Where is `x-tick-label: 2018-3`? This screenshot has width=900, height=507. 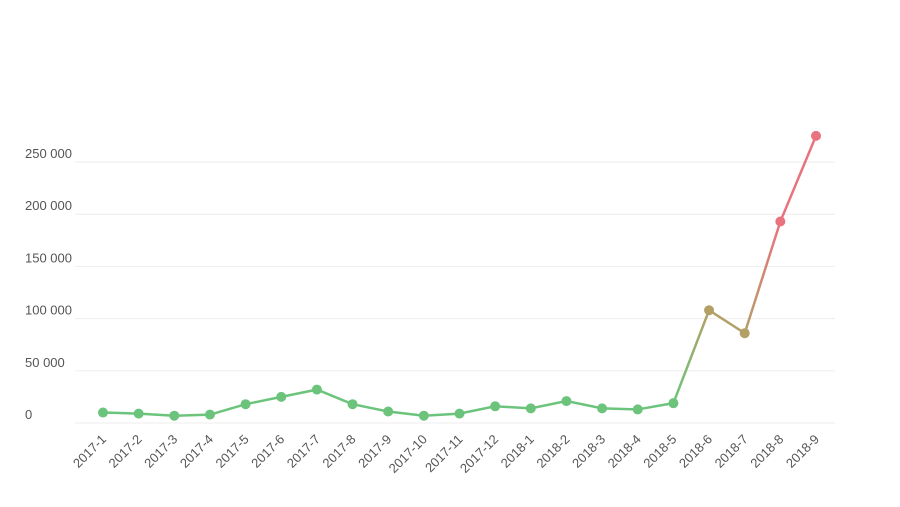 x-tick-label: 2018-3 is located at coordinates (588, 451).